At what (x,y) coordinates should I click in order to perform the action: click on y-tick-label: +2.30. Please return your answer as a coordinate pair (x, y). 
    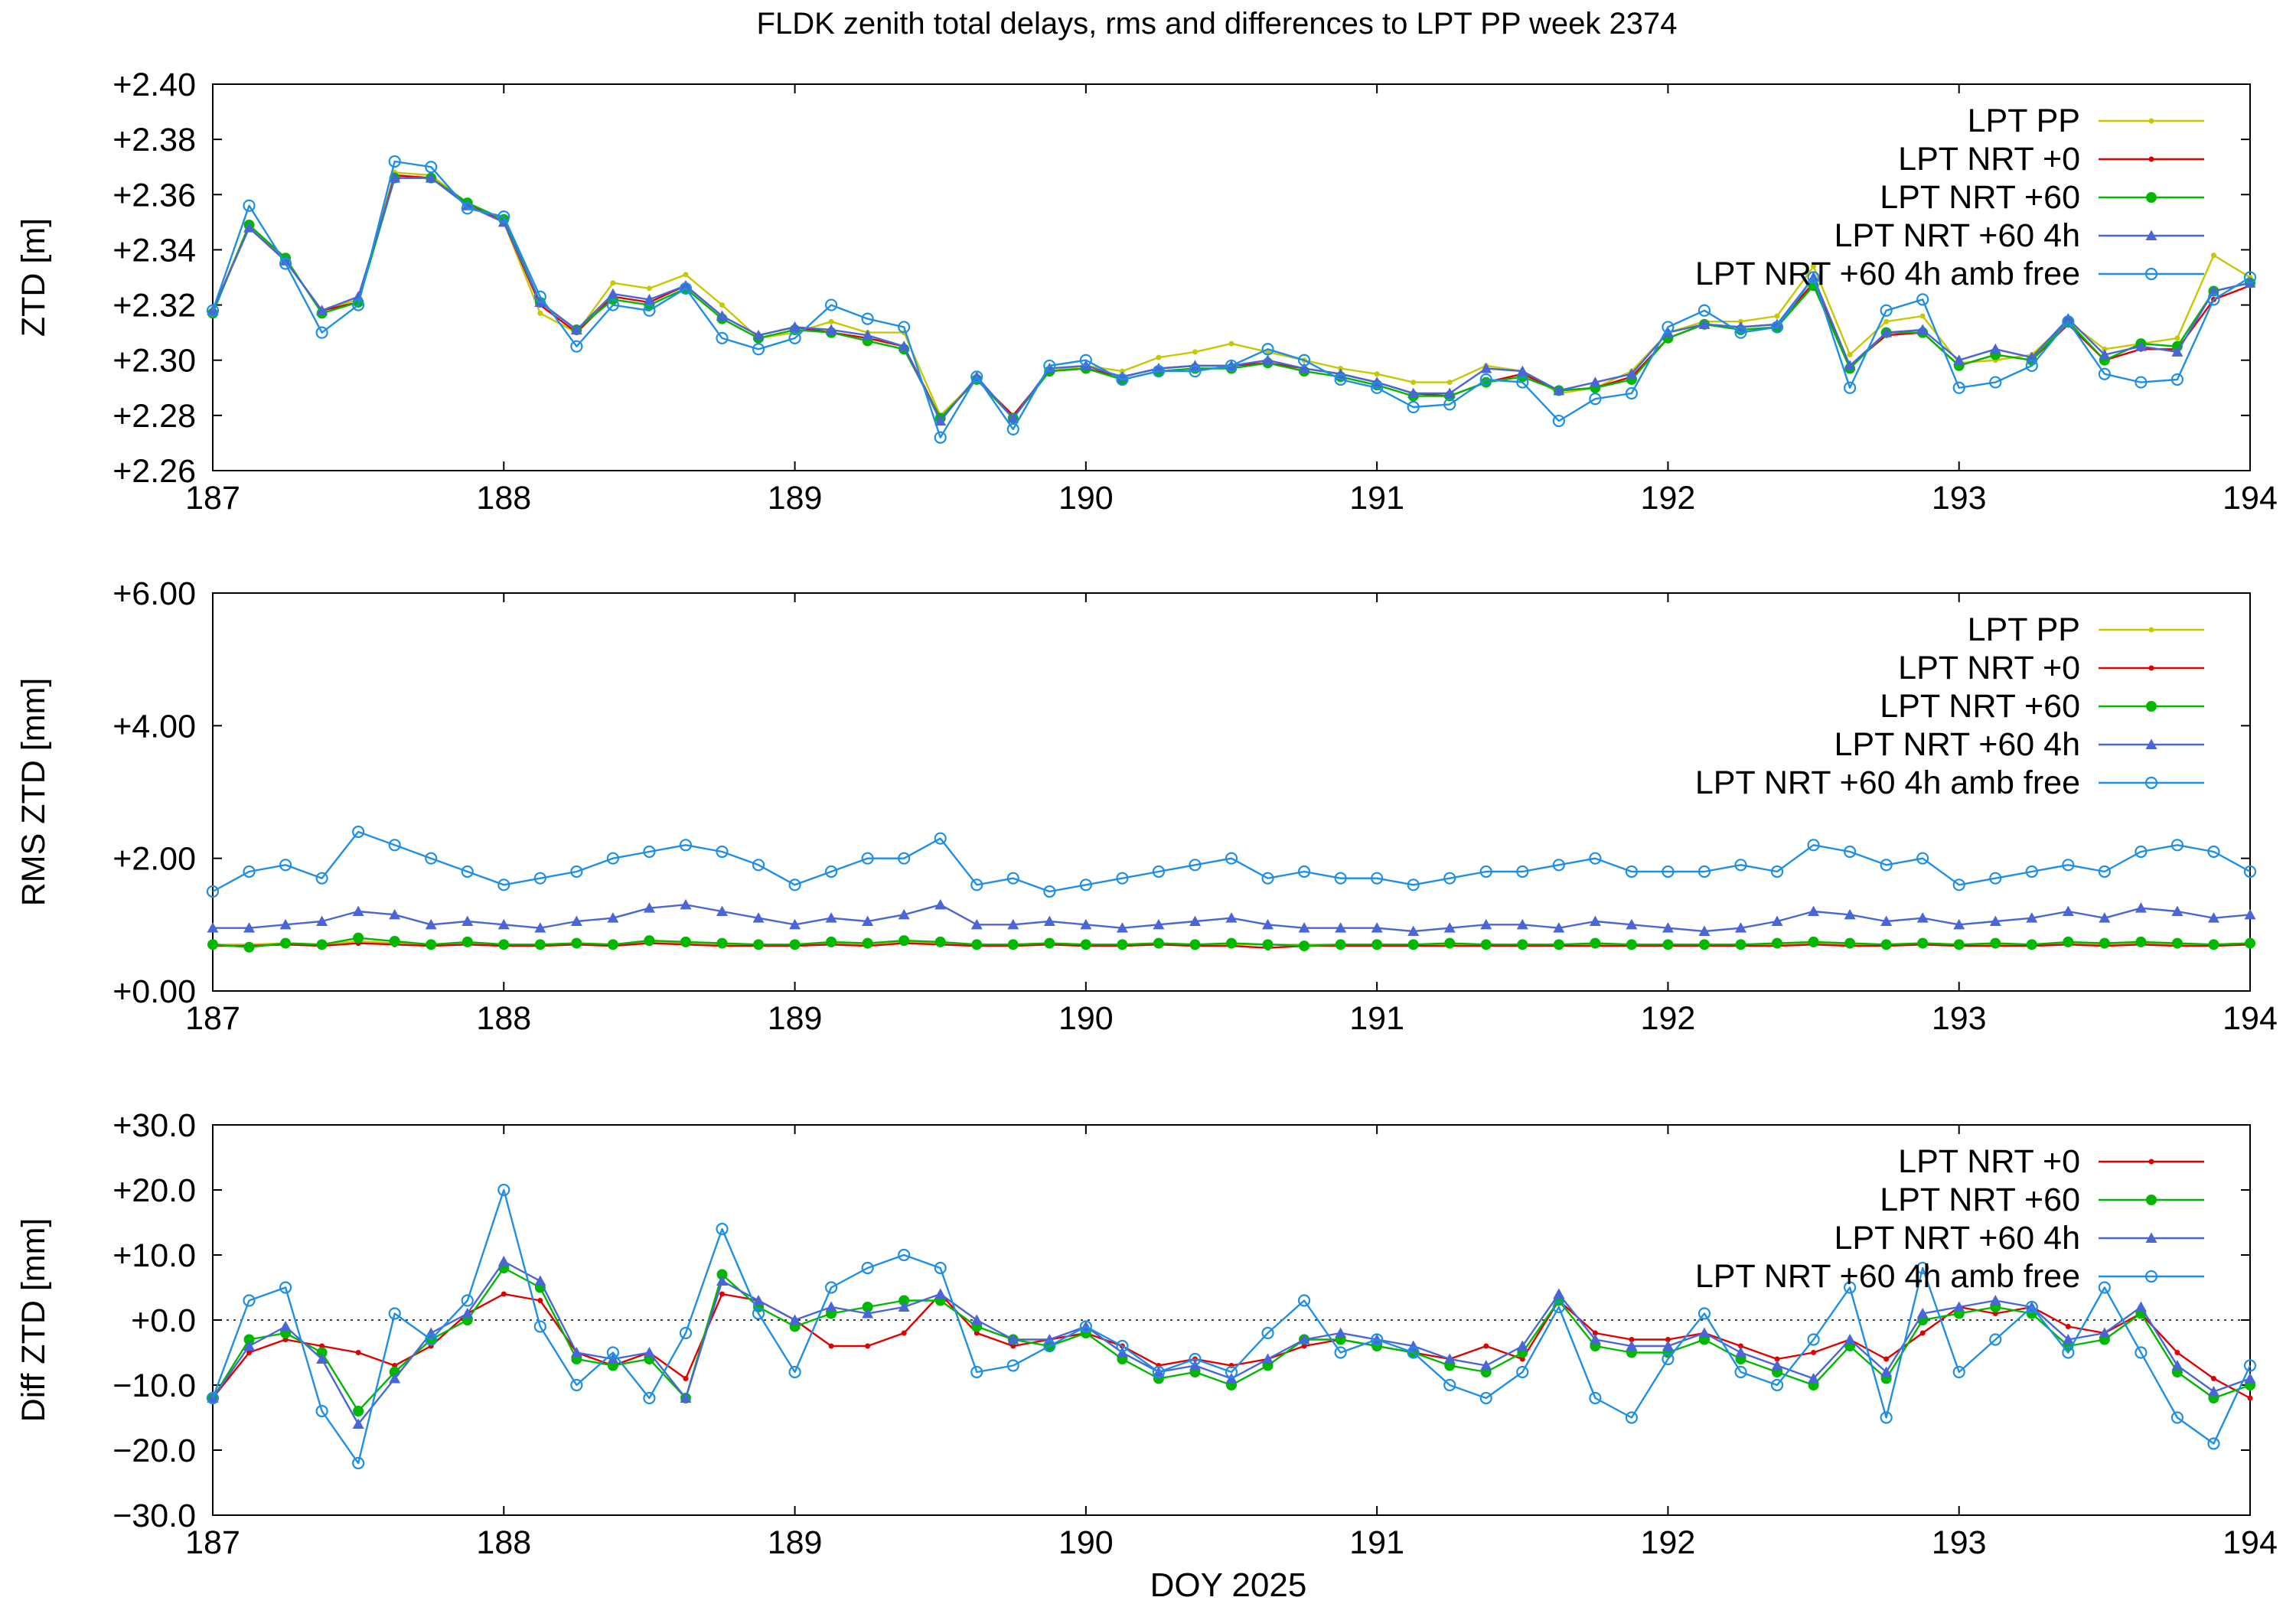
    Looking at the image, I should click on (154, 362).